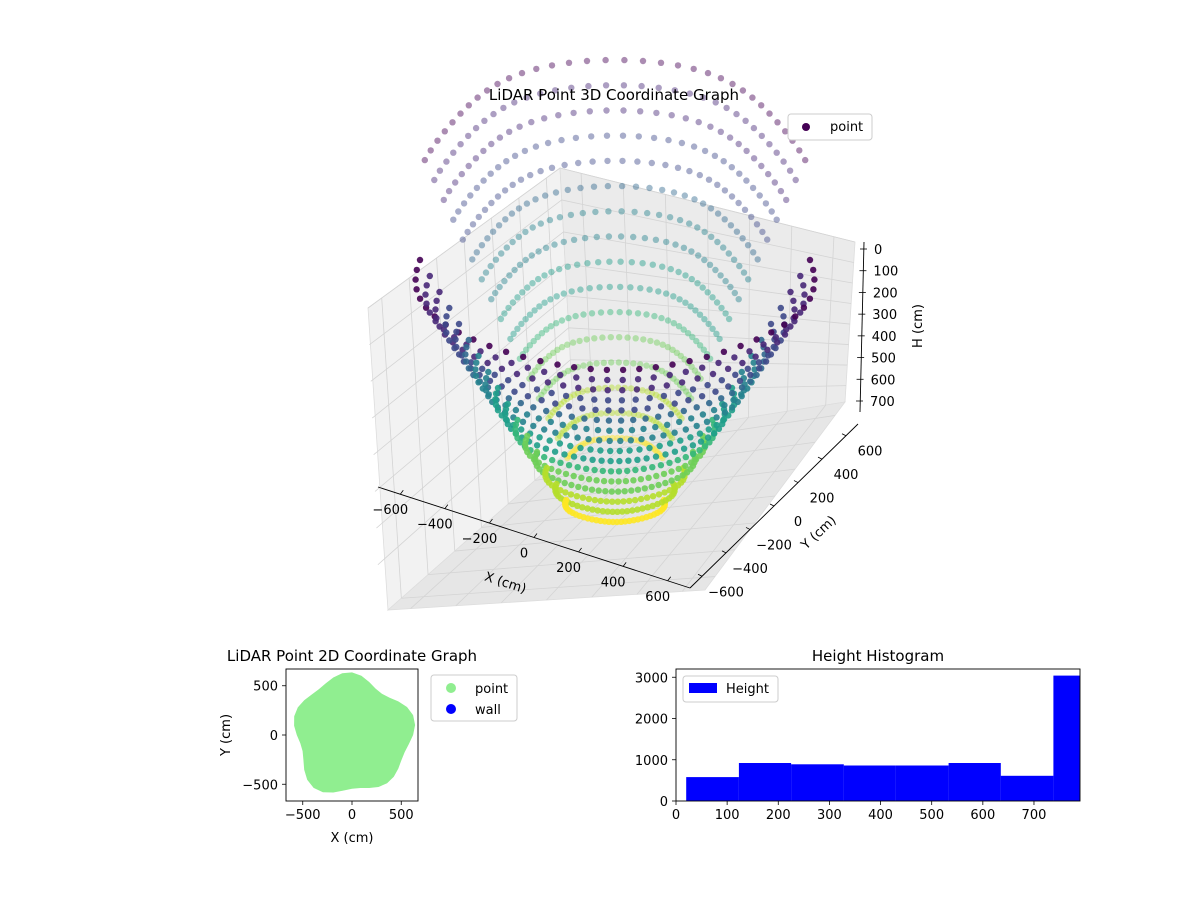 The width and height of the screenshot is (1200, 900). Describe the element at coordinates (884, 337) in the screenshot. I see `tick-label-z-3d: 400` at that location.